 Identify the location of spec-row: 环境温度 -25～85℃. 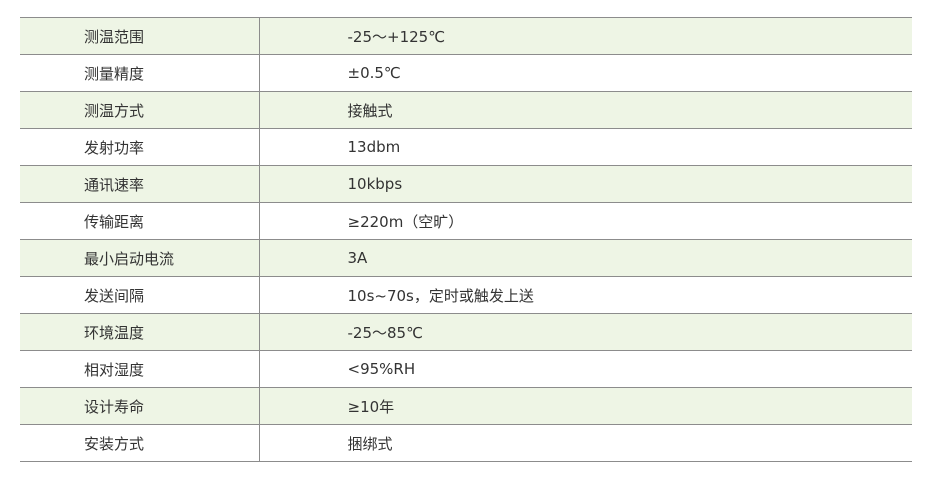
(466, 332).